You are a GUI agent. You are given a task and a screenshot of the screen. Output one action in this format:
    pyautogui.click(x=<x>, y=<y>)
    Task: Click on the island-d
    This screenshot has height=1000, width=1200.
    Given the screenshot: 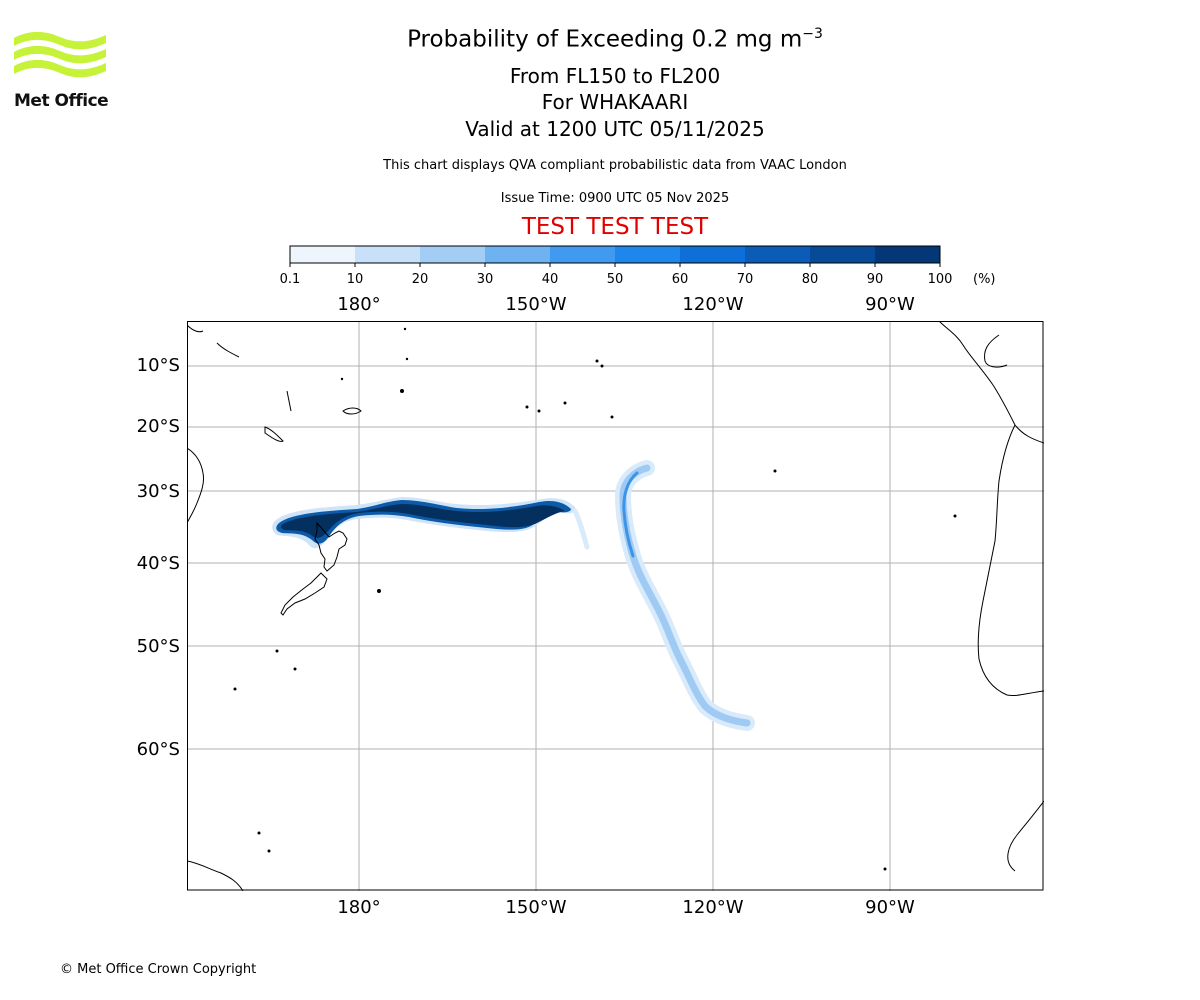 What is the action you would take?
    pyautogui.click(x=527, y=407)
    